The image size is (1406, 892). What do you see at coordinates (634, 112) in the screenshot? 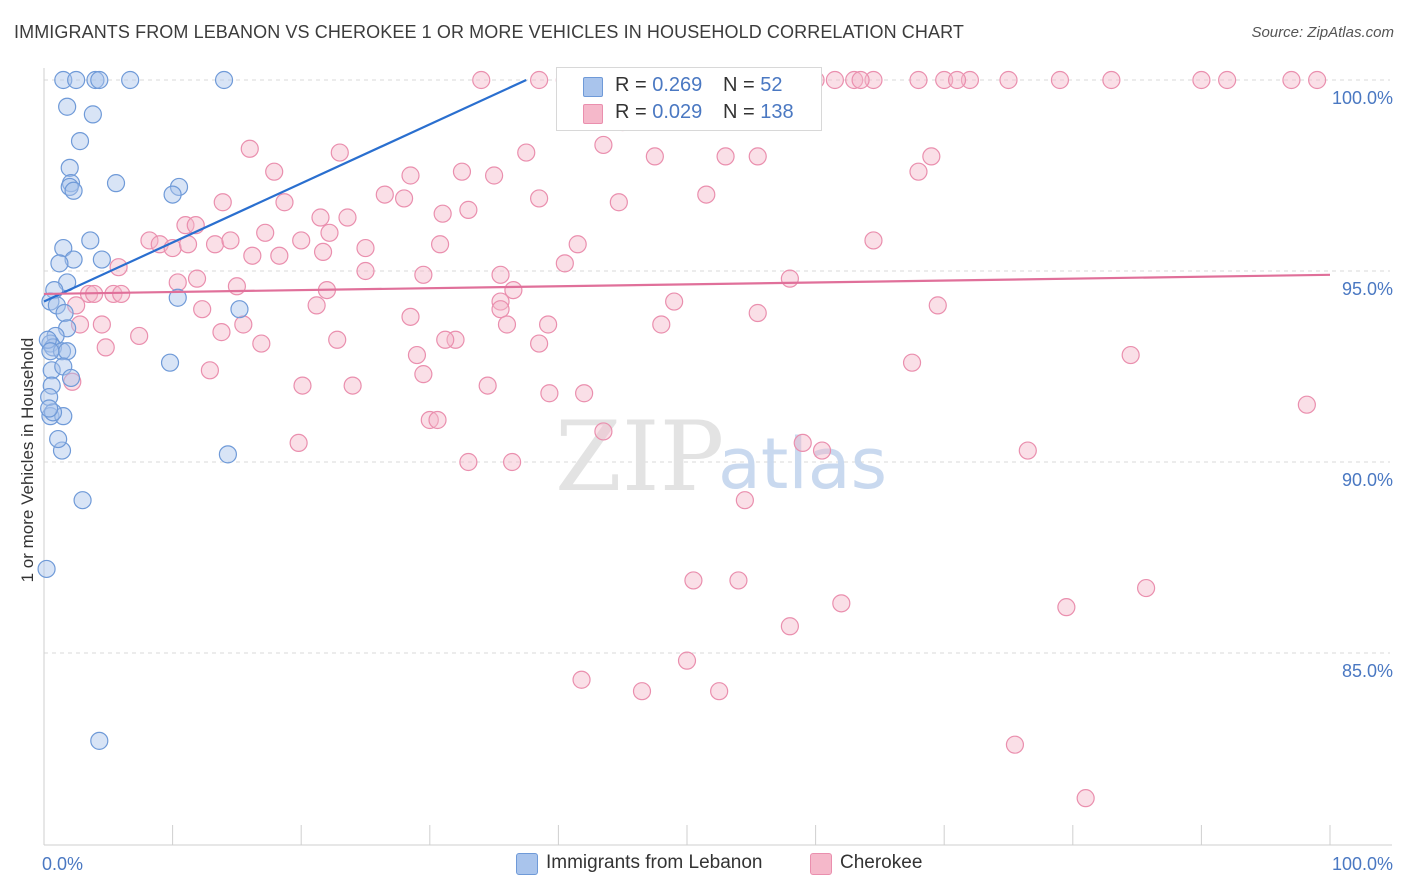
I see `legend-r-label: R =` at bounding box center [634, 112].